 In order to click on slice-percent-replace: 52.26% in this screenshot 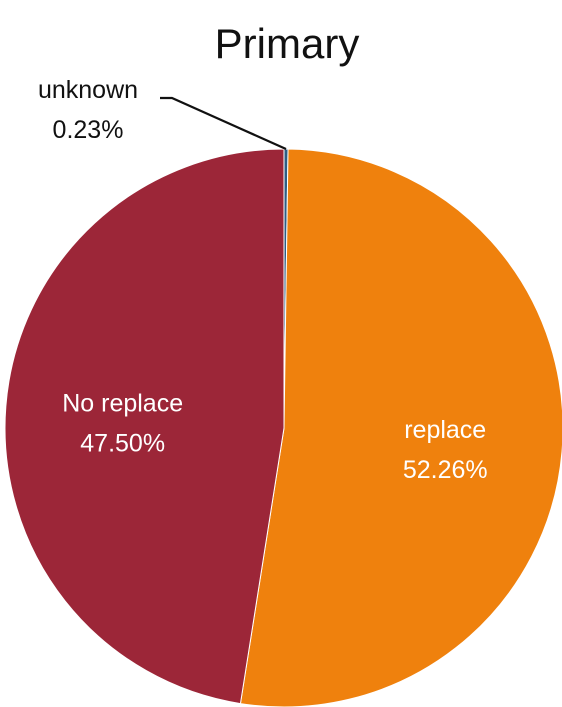, I will do `click(445, 470)`.